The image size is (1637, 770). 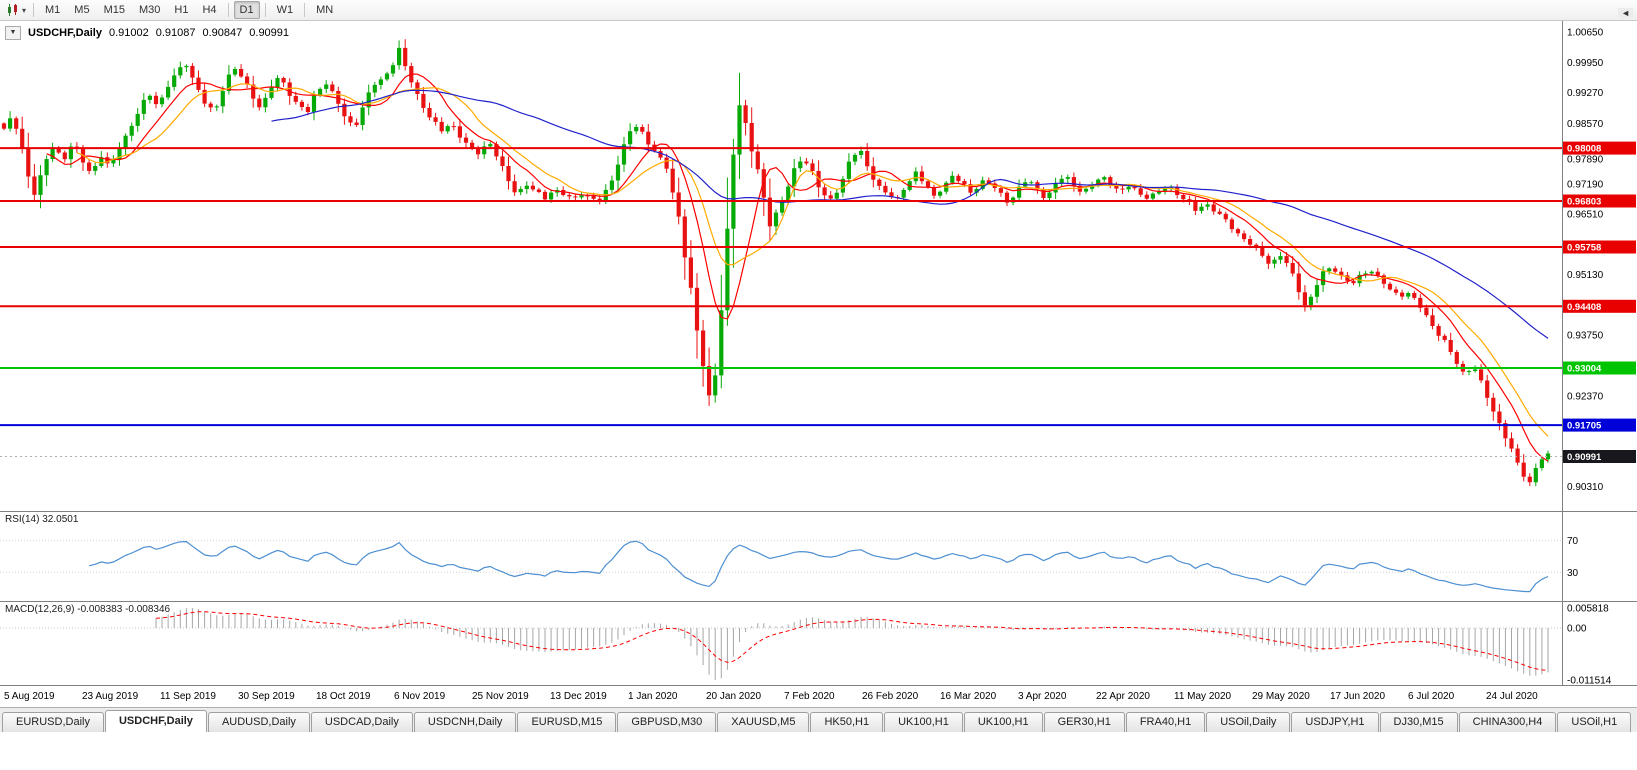 What do you see at coordinates (325, 10) in the screenshot?
I see `timeframe-button-mn: MN` at bounding box center [325, 10].